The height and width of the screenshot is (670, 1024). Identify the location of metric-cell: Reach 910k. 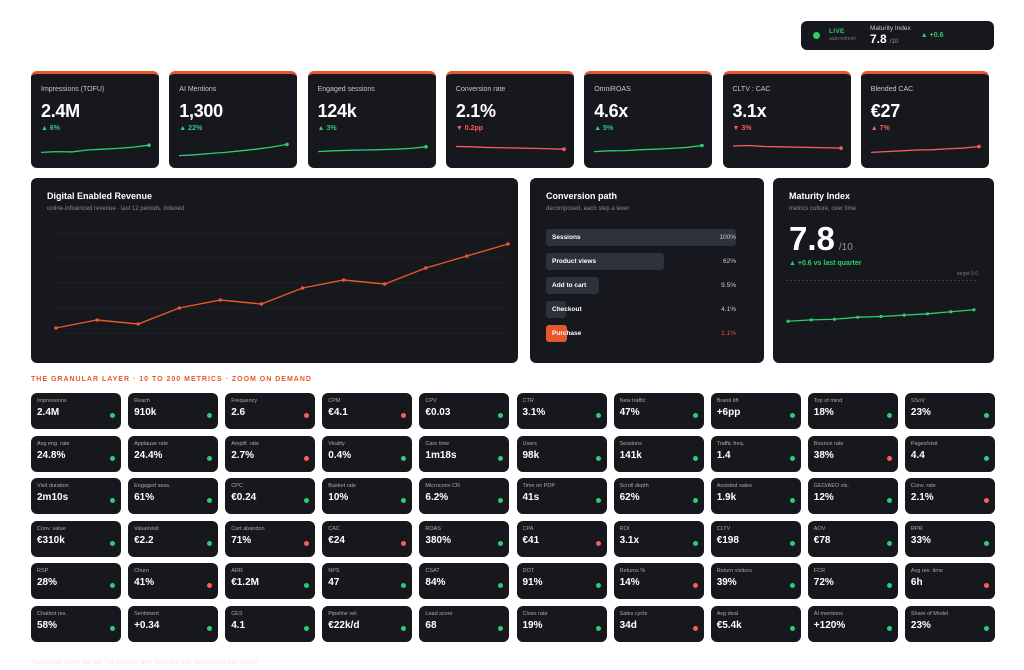
(173, 411).